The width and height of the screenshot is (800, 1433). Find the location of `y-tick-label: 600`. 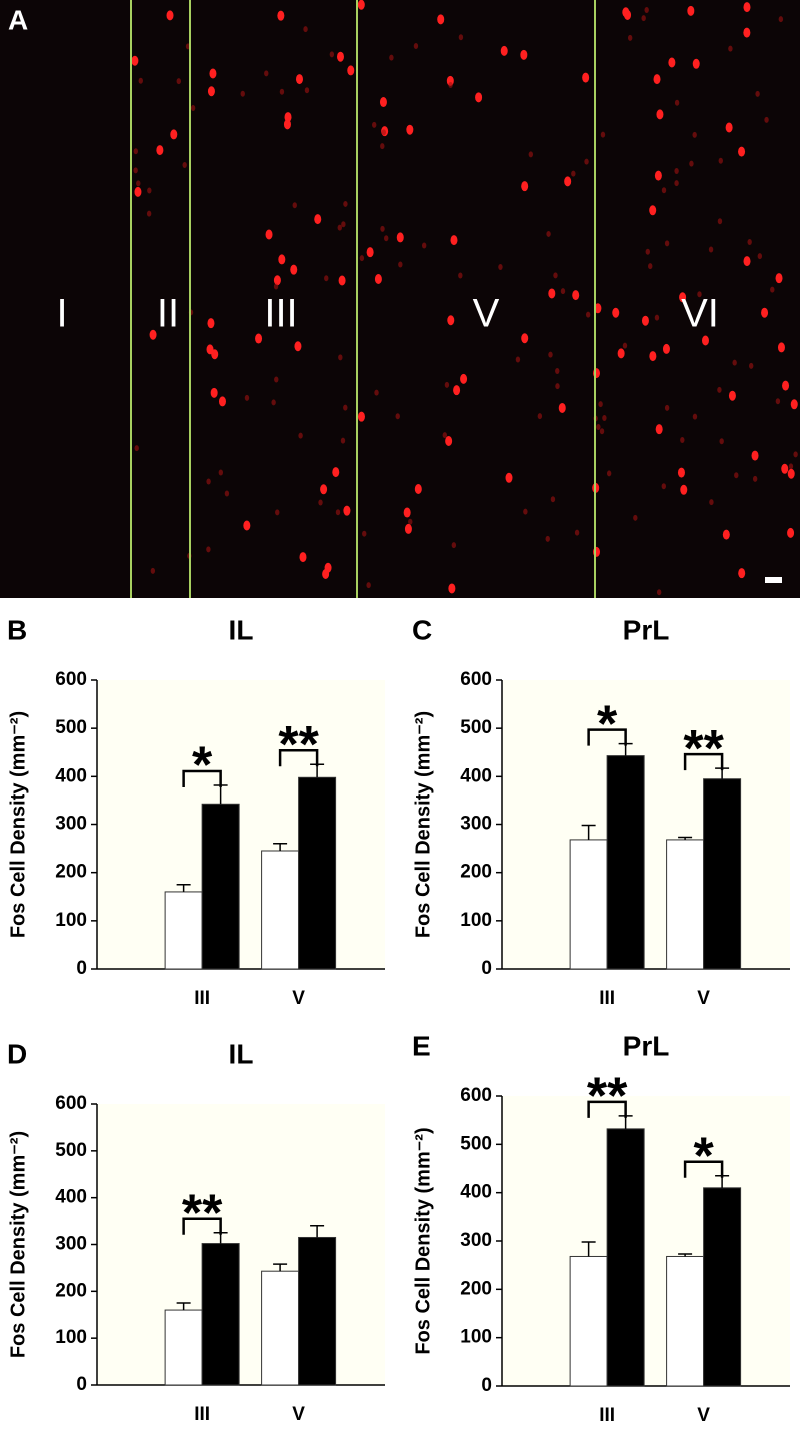

y-tick-label: 600 is located at coordinates (476, 1095).